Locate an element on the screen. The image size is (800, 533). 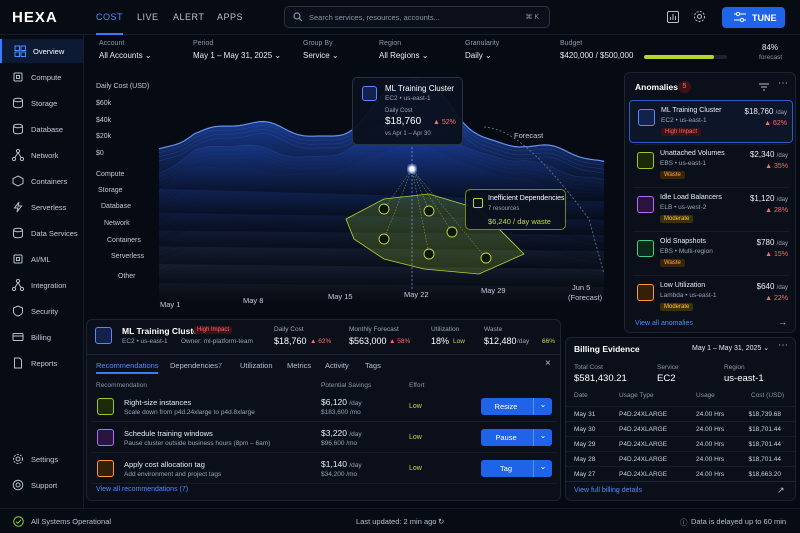
tab-metrics: Metrics is located at coordinates (299, 365).